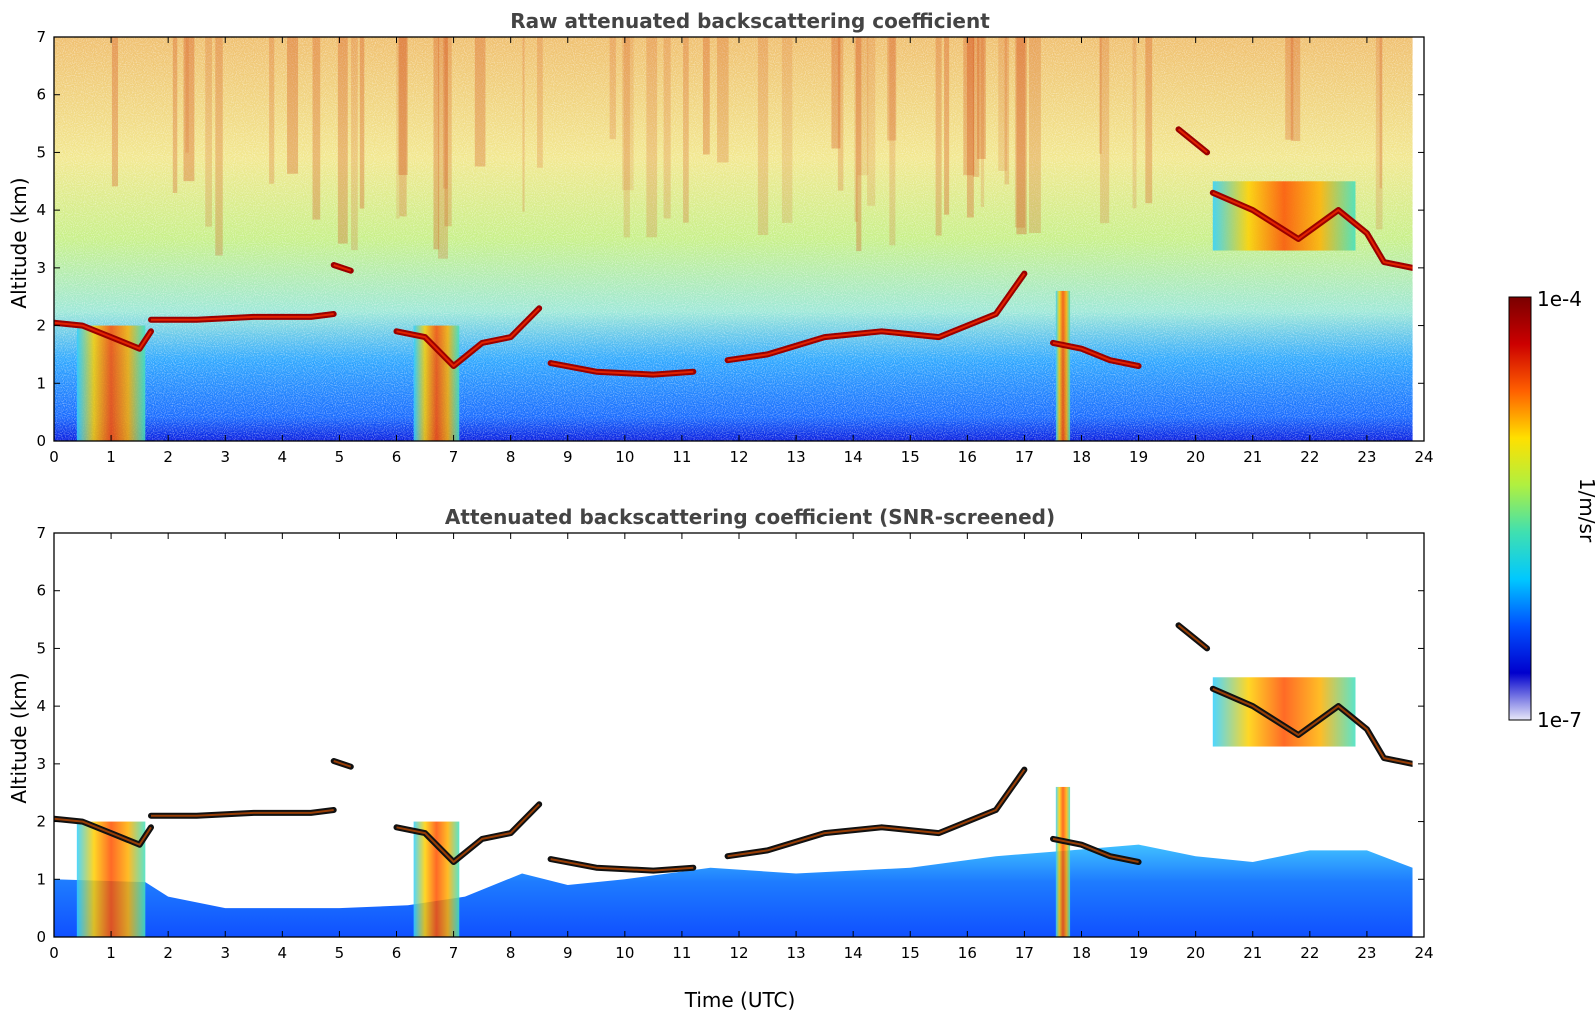  What do you see at coordinates (397, 953) in the screenshot?
I see `x-tick-label: 6` at bounding box center [397, 953].